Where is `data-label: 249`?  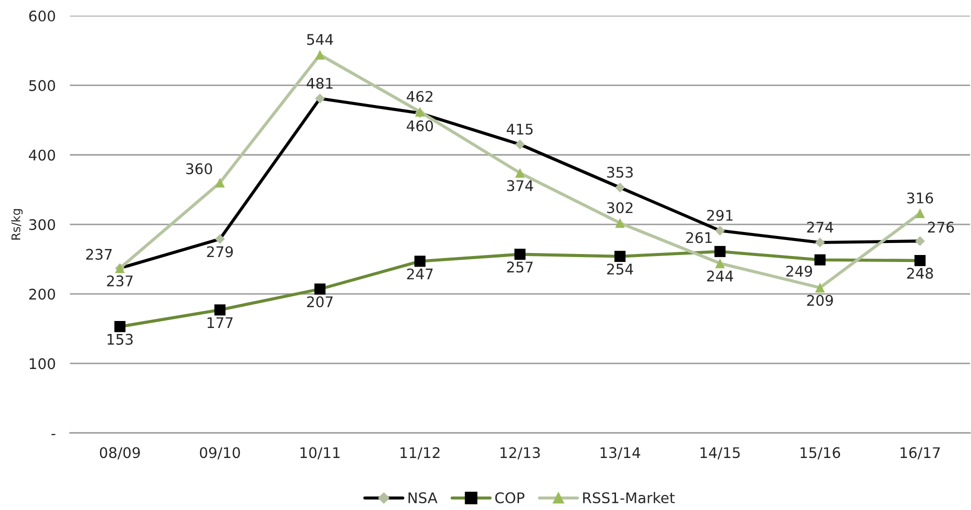
data-label: 249 is located at coordinates (799, 271).